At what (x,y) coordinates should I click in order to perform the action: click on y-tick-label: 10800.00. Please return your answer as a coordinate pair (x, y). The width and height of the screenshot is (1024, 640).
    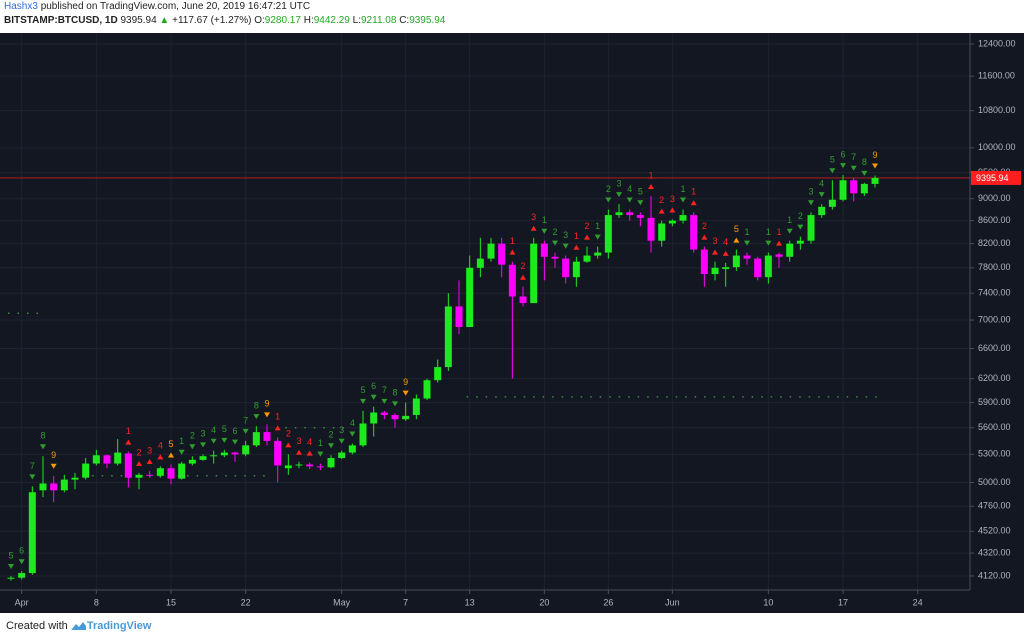
    Looking at the image, I should click on (997, 110).